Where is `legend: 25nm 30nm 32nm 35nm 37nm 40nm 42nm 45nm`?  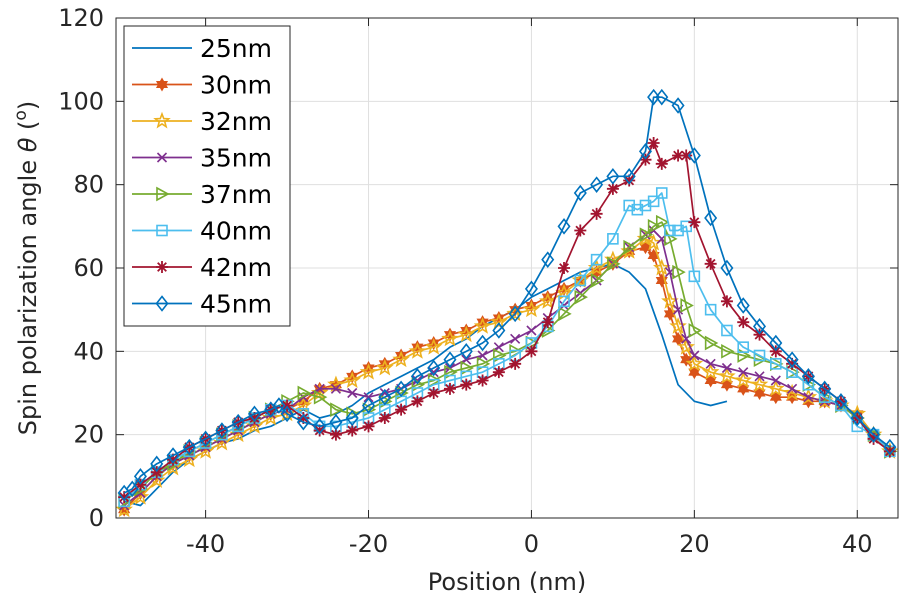
legend: 25nm 30nm 32nm 35nm 37nm 40nm 42nm 45nm is located at coordinates (207, 176).